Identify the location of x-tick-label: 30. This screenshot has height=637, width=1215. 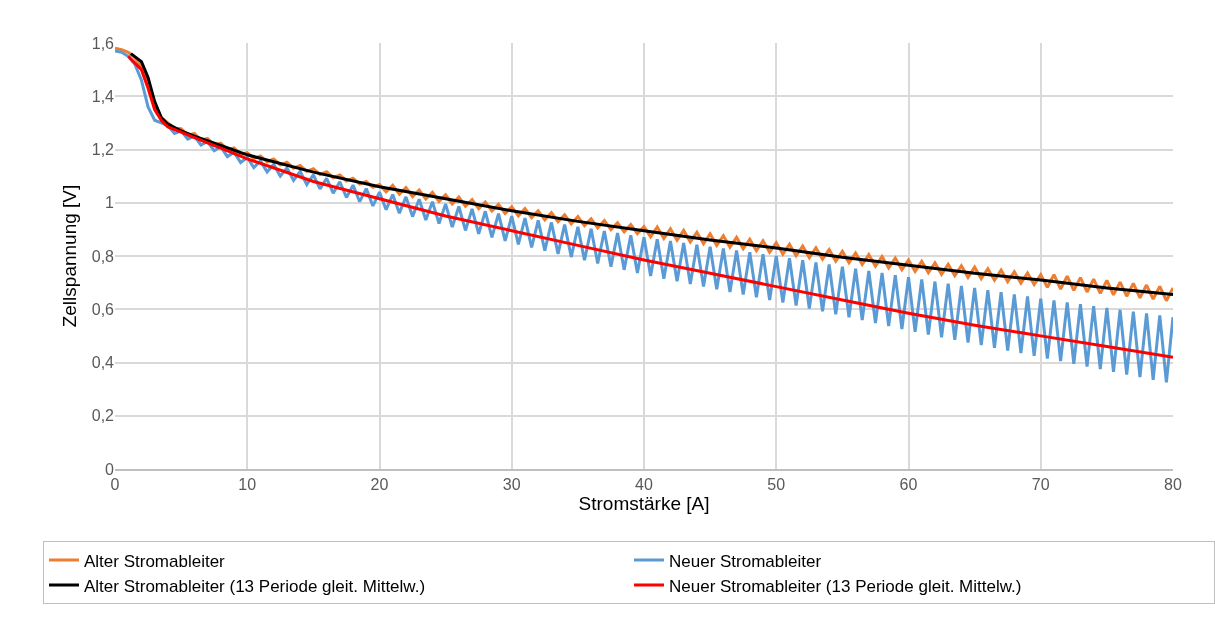
(511, 485).